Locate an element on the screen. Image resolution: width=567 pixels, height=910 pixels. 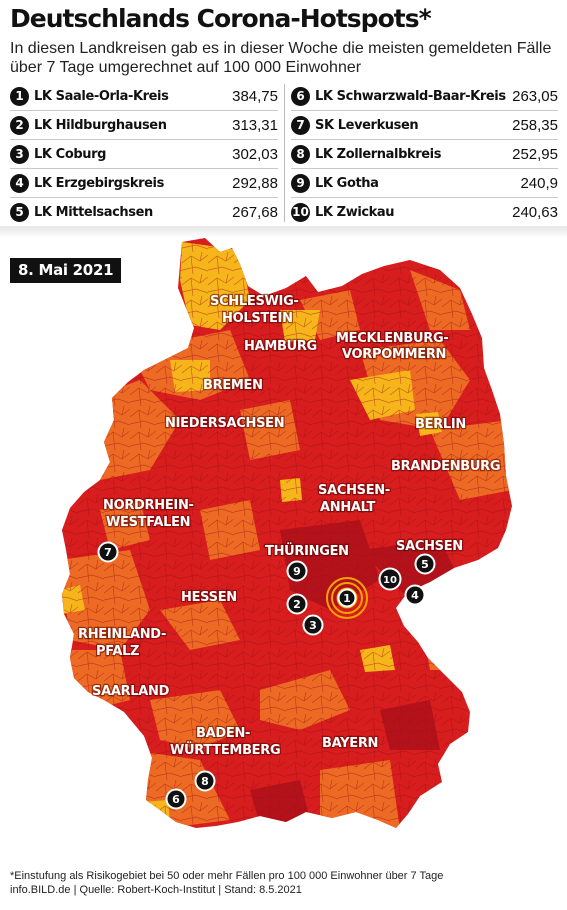
list-item: 5 LK Mittelsachsen 267,68 is located at coordinates (144, 212).